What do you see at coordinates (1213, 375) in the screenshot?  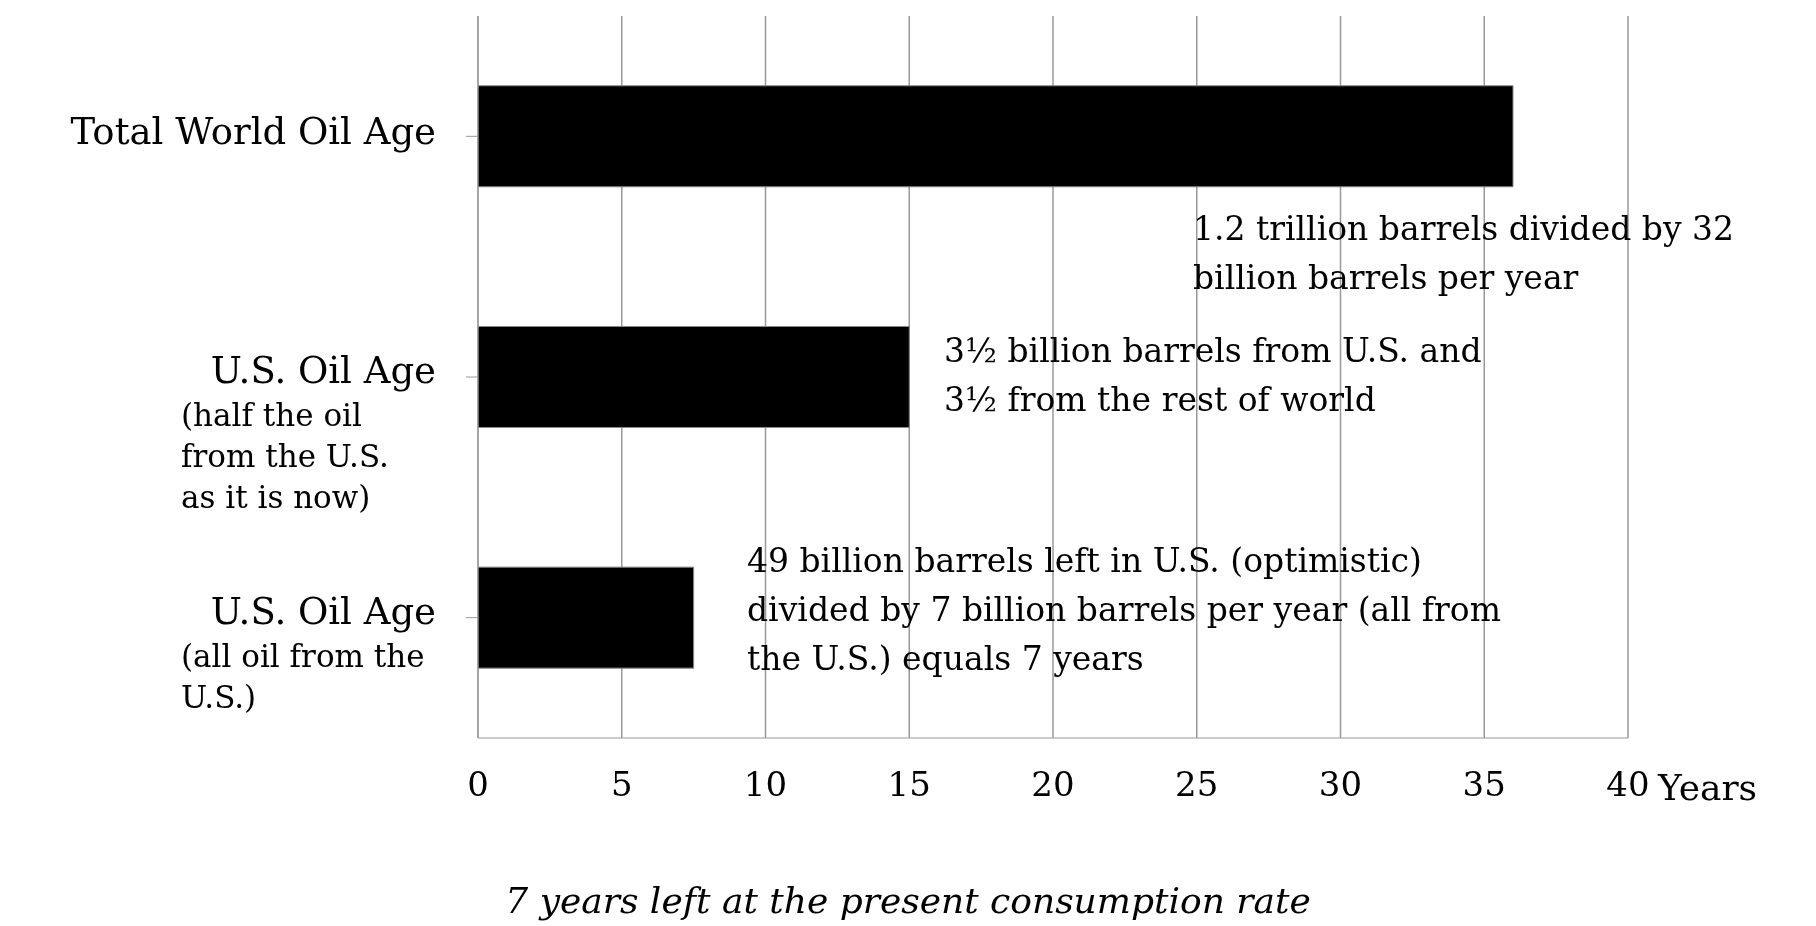 I see `annotation: 3½ billion barrels from U.S. and 3½ from the rest of world` at bounding box center [1213, 375].